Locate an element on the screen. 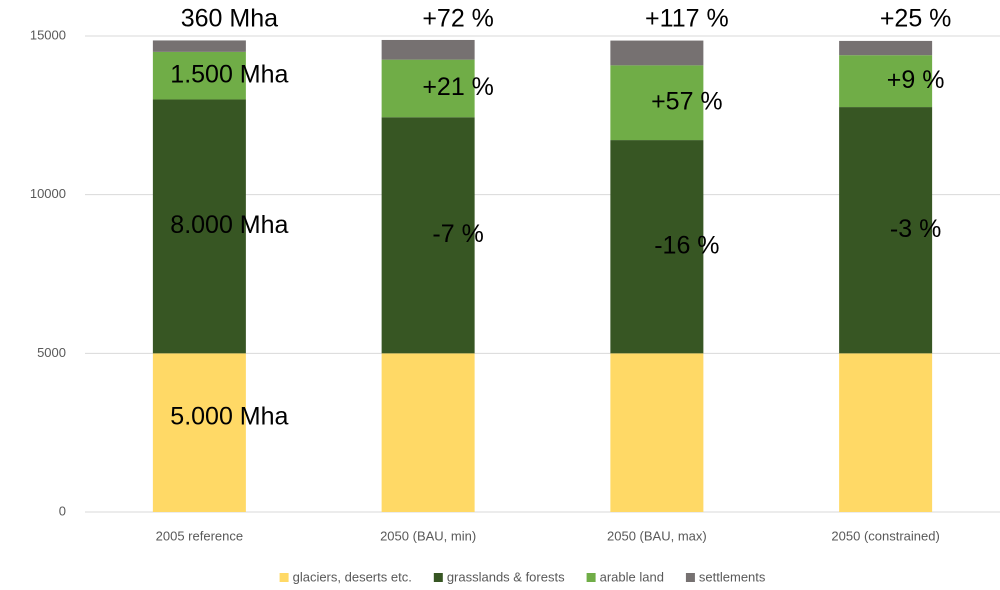 The width and height of the screenshot is (1000, 590). legend-label: grasslands & forests is located at coordinates (506, 576).